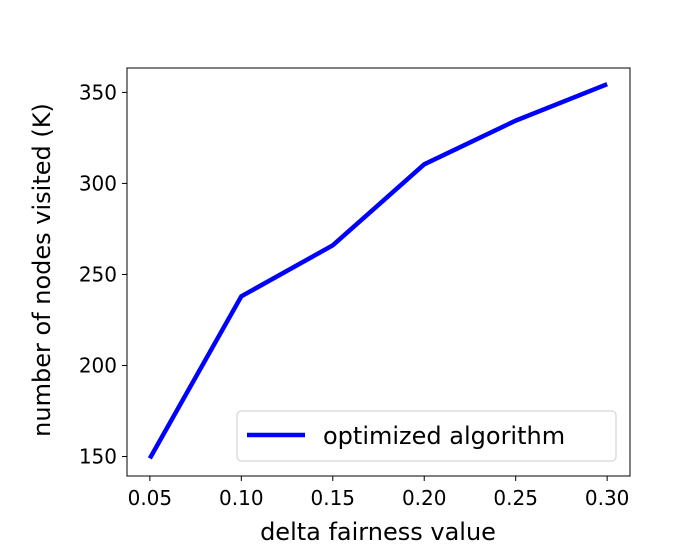 Image resolution: width=700 pixels, height=560 pixels. I want to click on y-tick-label: 200, so click(98, 365).